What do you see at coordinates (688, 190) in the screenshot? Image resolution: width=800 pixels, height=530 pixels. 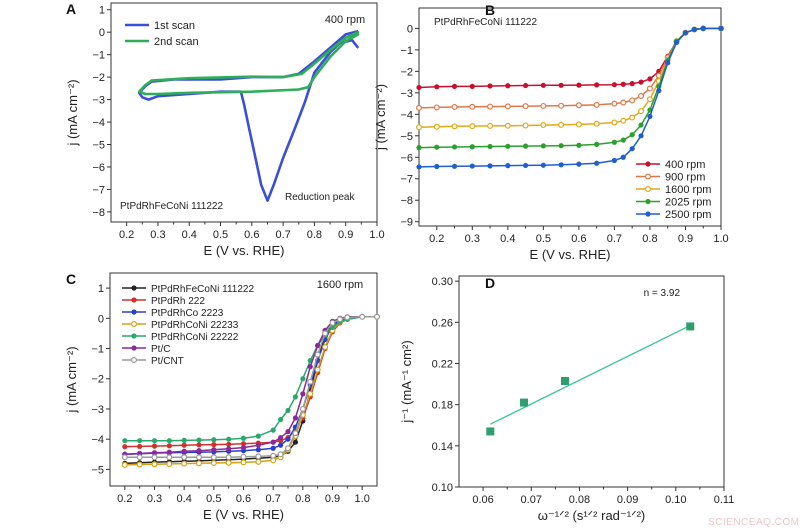 I see `legend-label: 1600 rpm` at bounding box center [688, 190].